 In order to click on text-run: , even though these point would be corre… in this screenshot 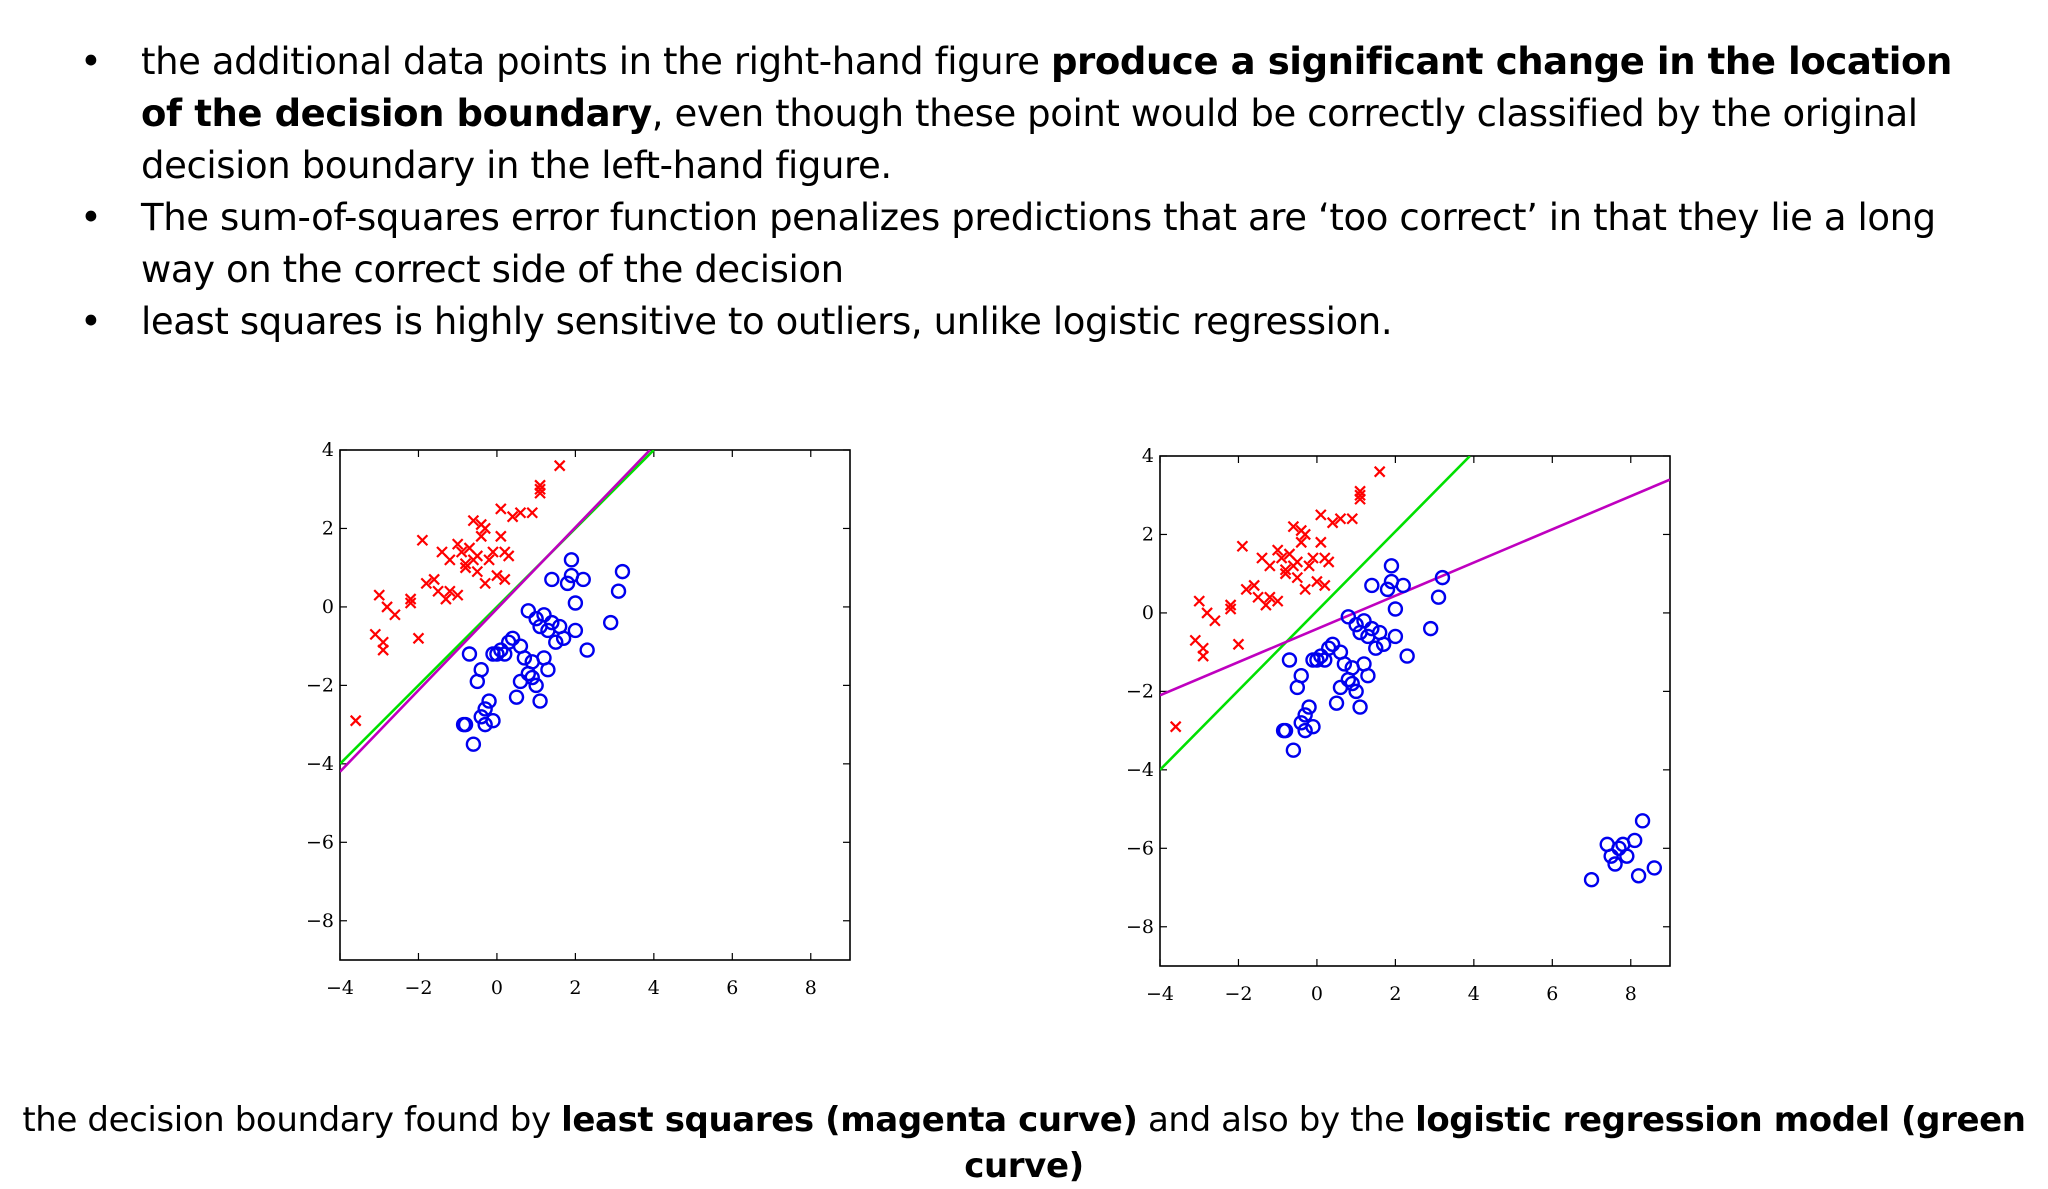, I will do `click(1029, 139)`.